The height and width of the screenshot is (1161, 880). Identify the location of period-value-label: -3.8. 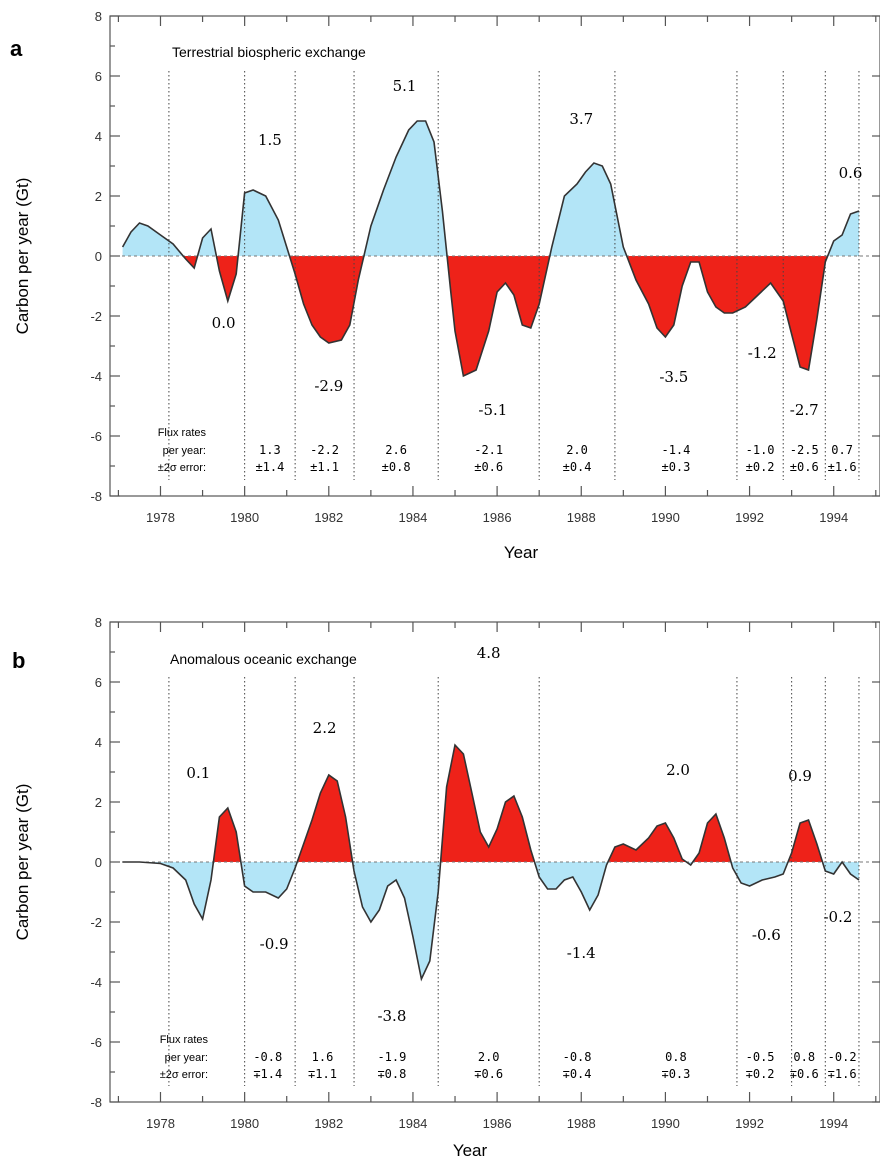
(391, 1016).